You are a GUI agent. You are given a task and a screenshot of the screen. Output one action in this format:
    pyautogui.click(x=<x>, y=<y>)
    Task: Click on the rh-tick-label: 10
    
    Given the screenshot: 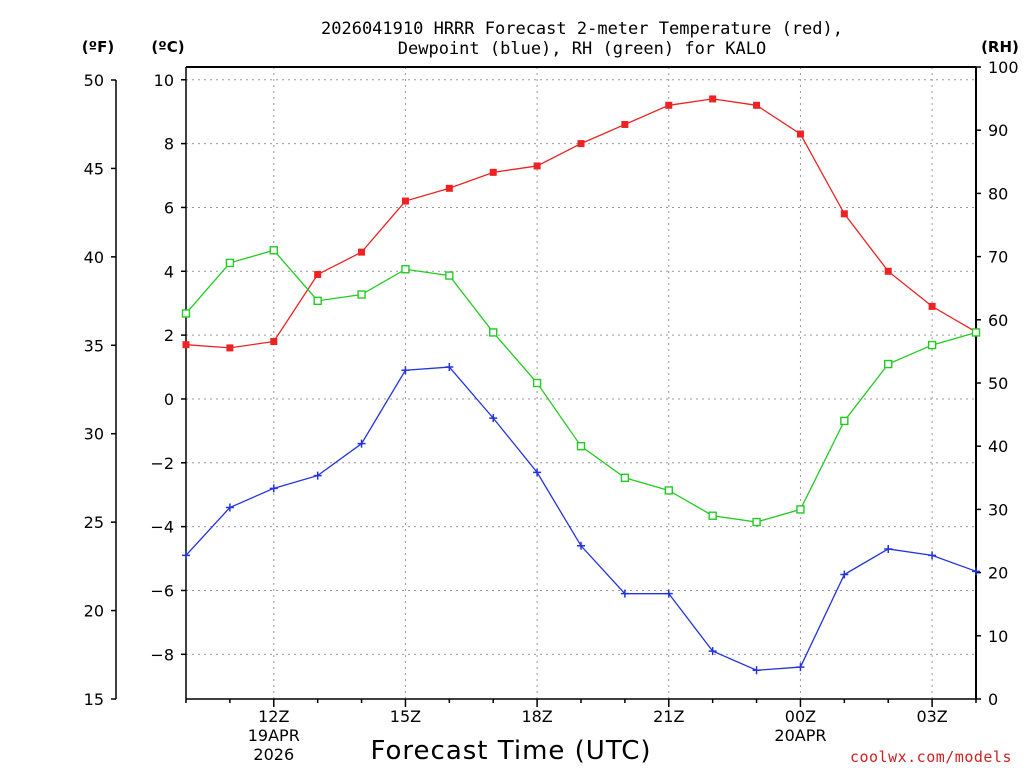 What is the action you would take?
    pyautogui.click(x=998, y=636)
    